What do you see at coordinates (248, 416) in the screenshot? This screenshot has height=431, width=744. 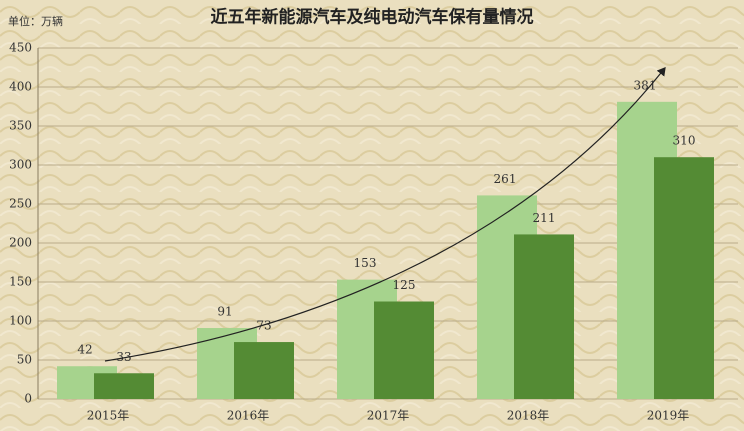 I see `x-tick-label: 2016年` at bounding box center [248, 416].